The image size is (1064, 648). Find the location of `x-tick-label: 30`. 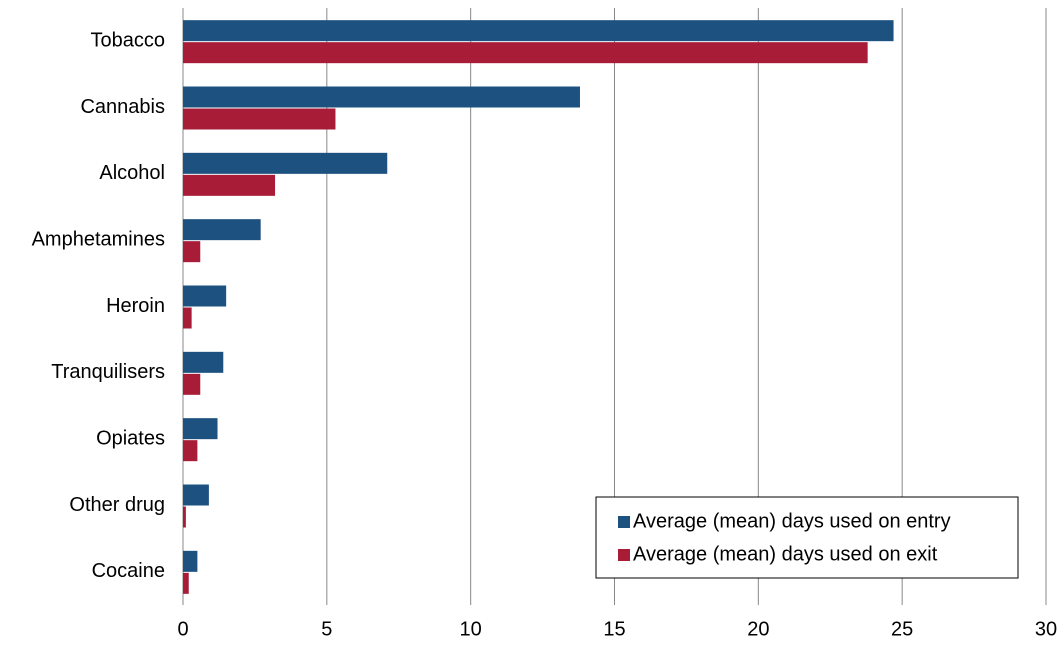

x-tick-label: 30 is located at coordinates (1046, 629).